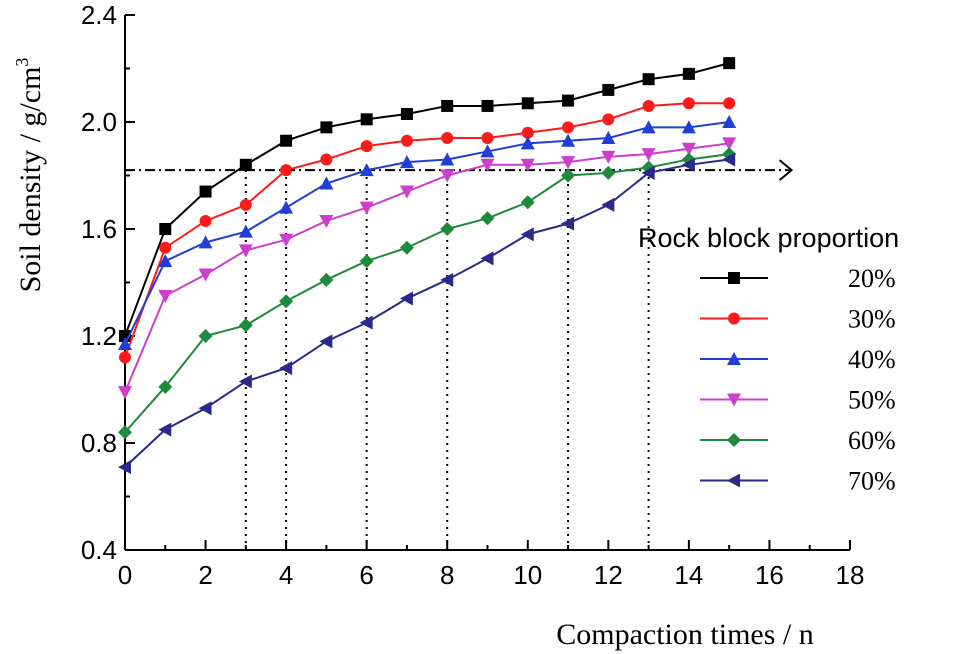 Image resolution: width=971 pixels, height=654 pixels. Describe the element at coordinates (99, 15) in the screenshot. I see `y-tick-label: 2.4` at that location.